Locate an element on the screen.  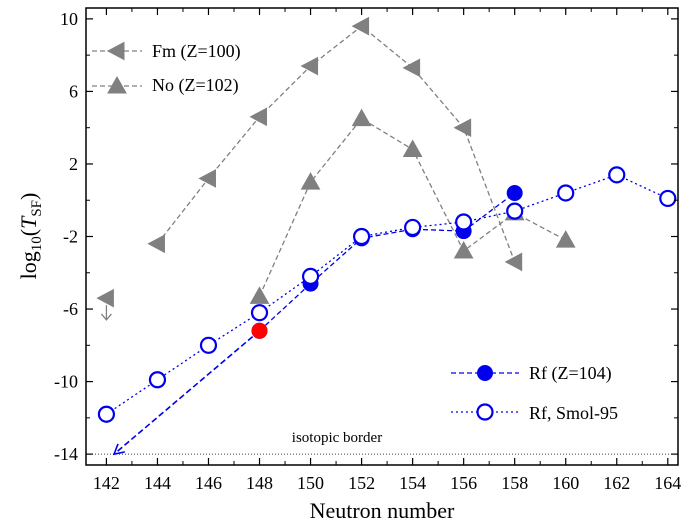
x-tick-label-10: 162 is located at coordinates (616, 483).